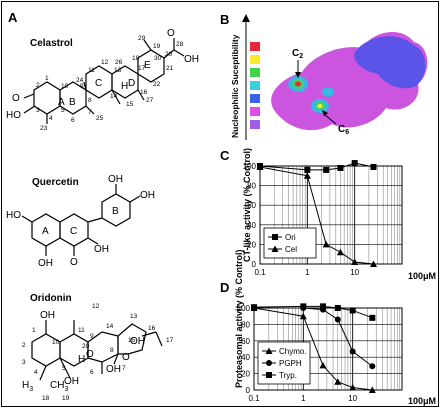 Image resolution: width=440 pixels, height=411 pixels. What do you see at coordinates (115, 179) in the screenshot?
I see `quercetin-oh-b2: OH` at bounding box center [115, 179].